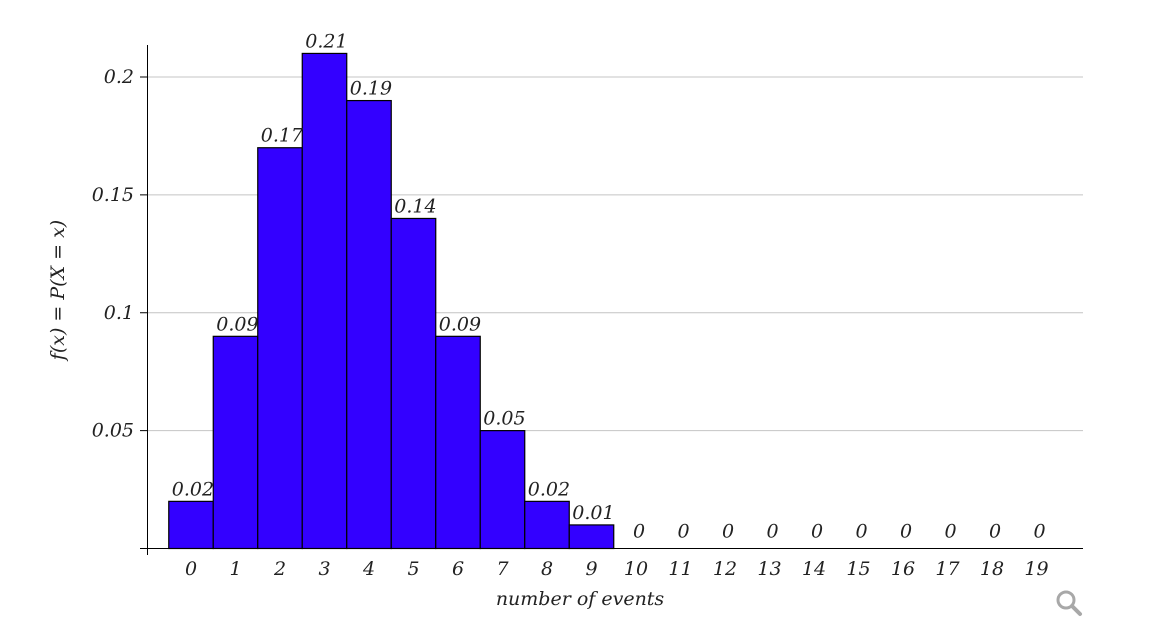 The width and height of the screenshot is (1156, 623). Describe the element at coordinates (191, 569) in the screenshot. I see `x-tick-label: 0` at that location.